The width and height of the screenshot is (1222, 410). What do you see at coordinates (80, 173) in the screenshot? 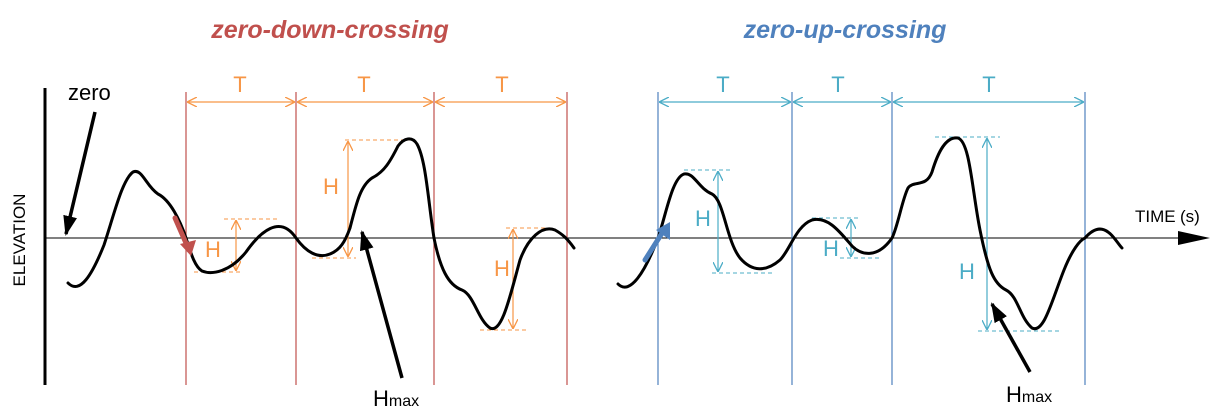
I see `zero-pointer-arrow` at bounding box center [80, 173].